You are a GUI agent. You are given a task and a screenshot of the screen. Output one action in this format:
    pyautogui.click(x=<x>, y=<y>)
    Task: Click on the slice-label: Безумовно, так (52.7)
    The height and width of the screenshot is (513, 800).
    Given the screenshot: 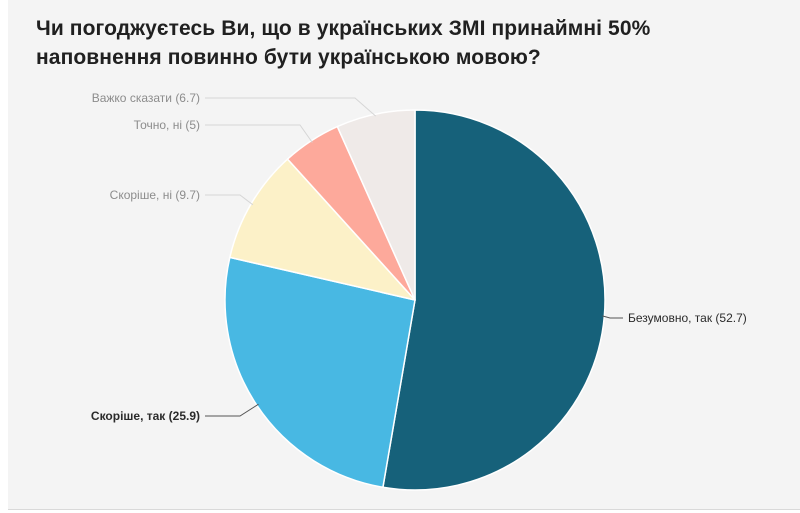 What is the action you would take?
    pyautogui.click(x=687, y=318)
    